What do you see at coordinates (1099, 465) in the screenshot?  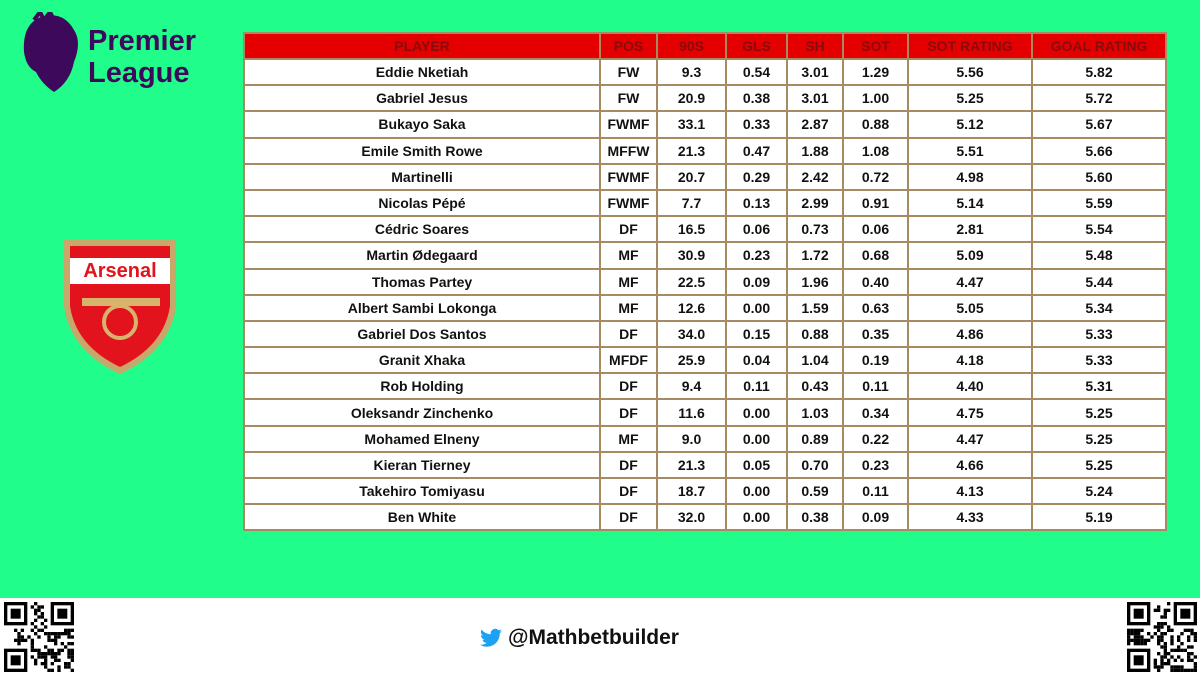 I see `table-cell: 5.25` at bounding box center [1099, 465].